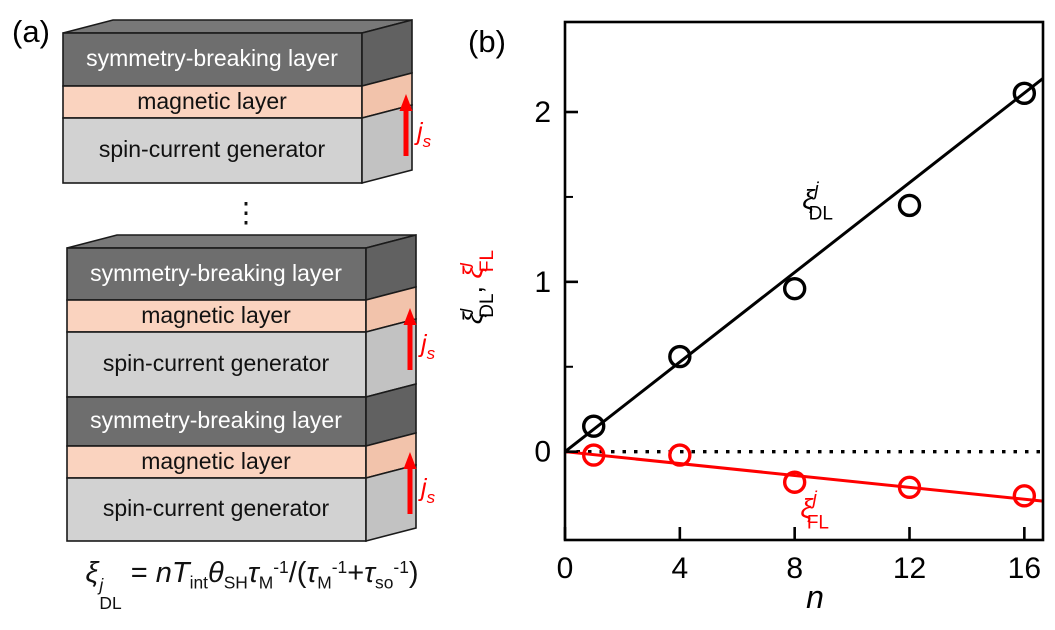 The height and width of the screenshot is (630, 1055). What do you see at coordinates (356, 573) in the screenshot?
I see `formula-part: +` at bounding box center [356, 573].